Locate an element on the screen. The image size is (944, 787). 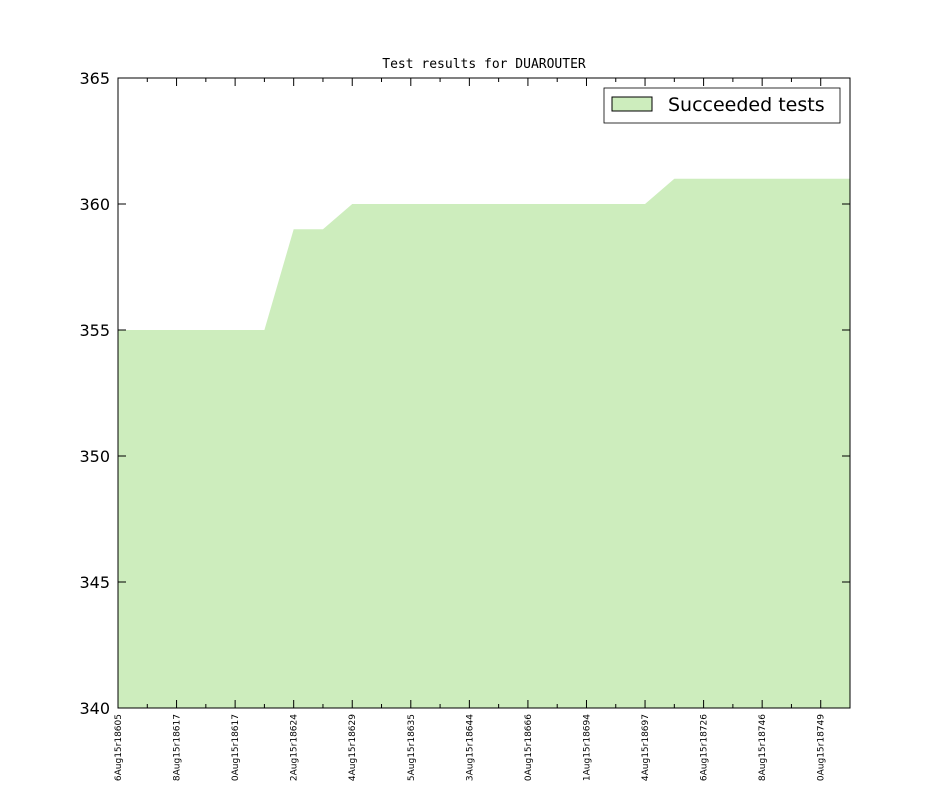
y-tick-label: 360 is located at coordinates (94, 204).